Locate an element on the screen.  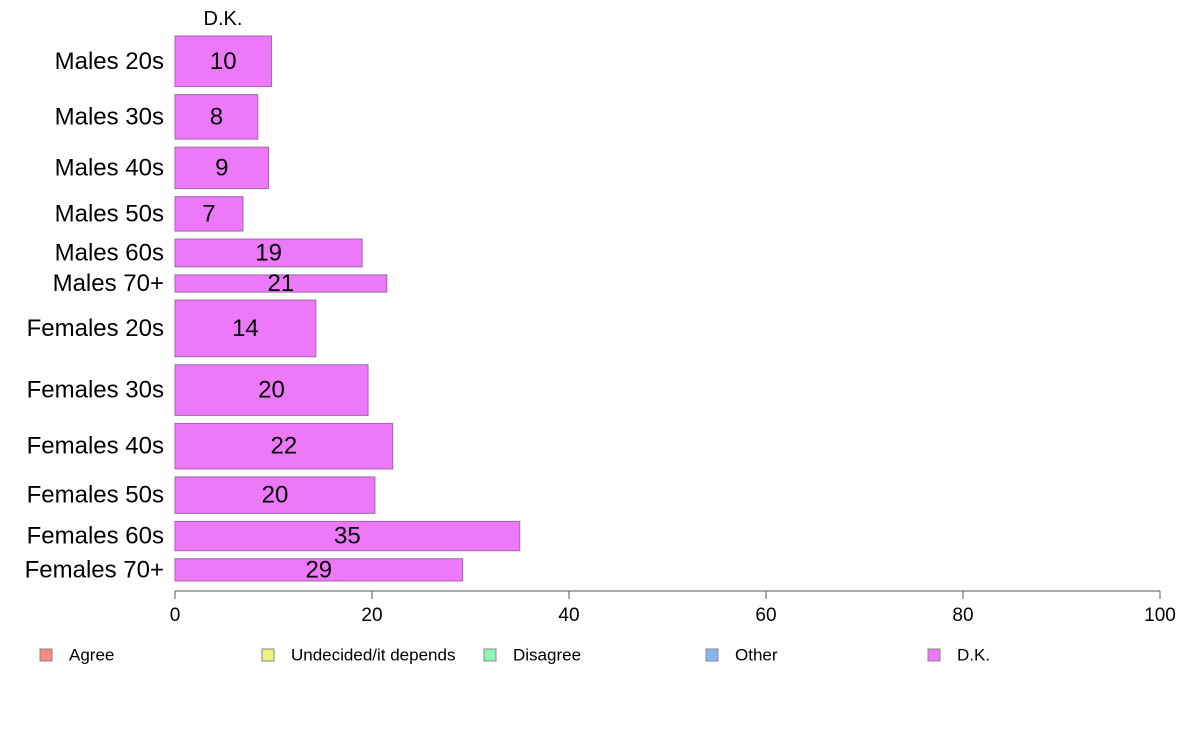
legend-label: Other is located at coordinates (756, 655).